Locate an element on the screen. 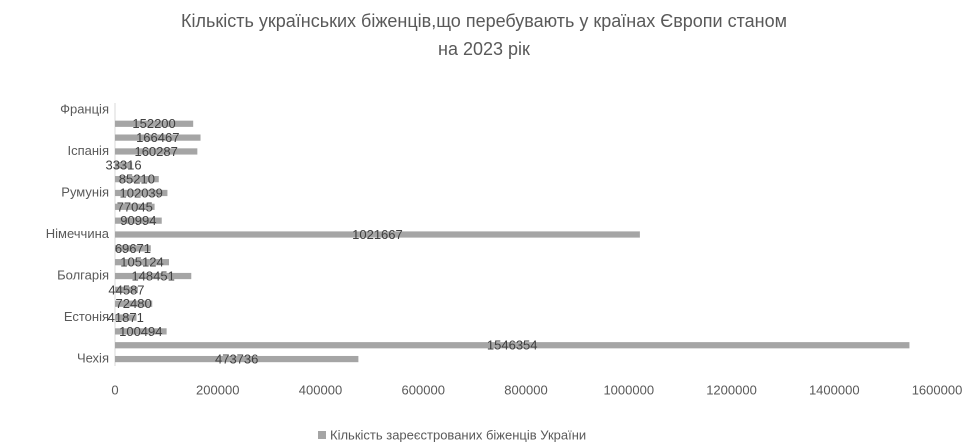 The height and width of the screenshot is (445, 969). value-label: 77045 is located at coordinates (135, 206).